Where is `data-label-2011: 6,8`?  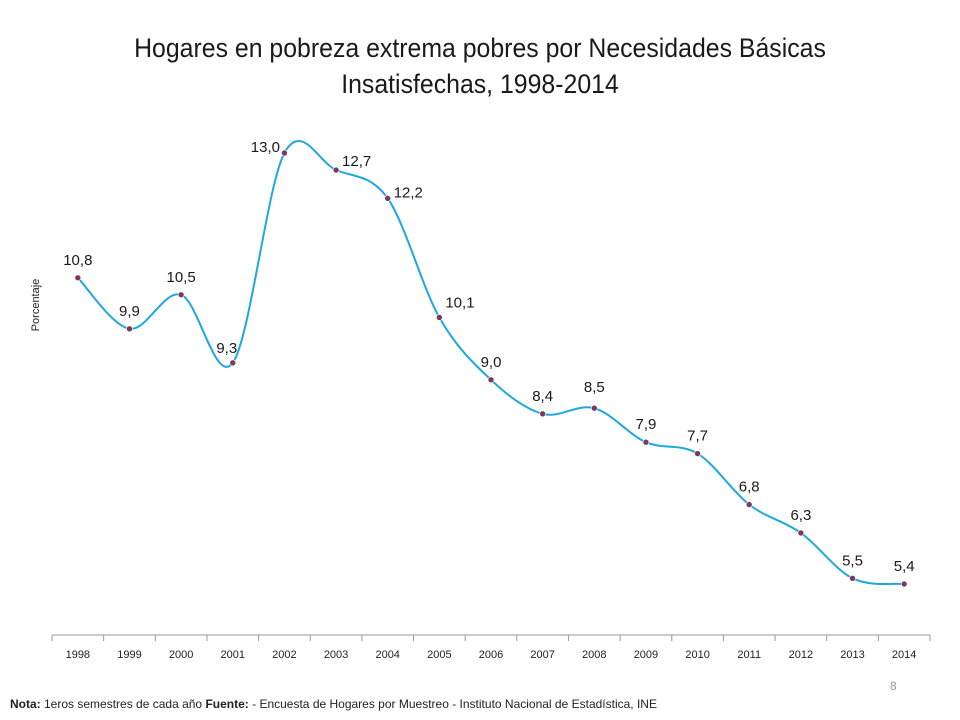
data-label-2011: 6,8 is located at coordinates (749, 487).